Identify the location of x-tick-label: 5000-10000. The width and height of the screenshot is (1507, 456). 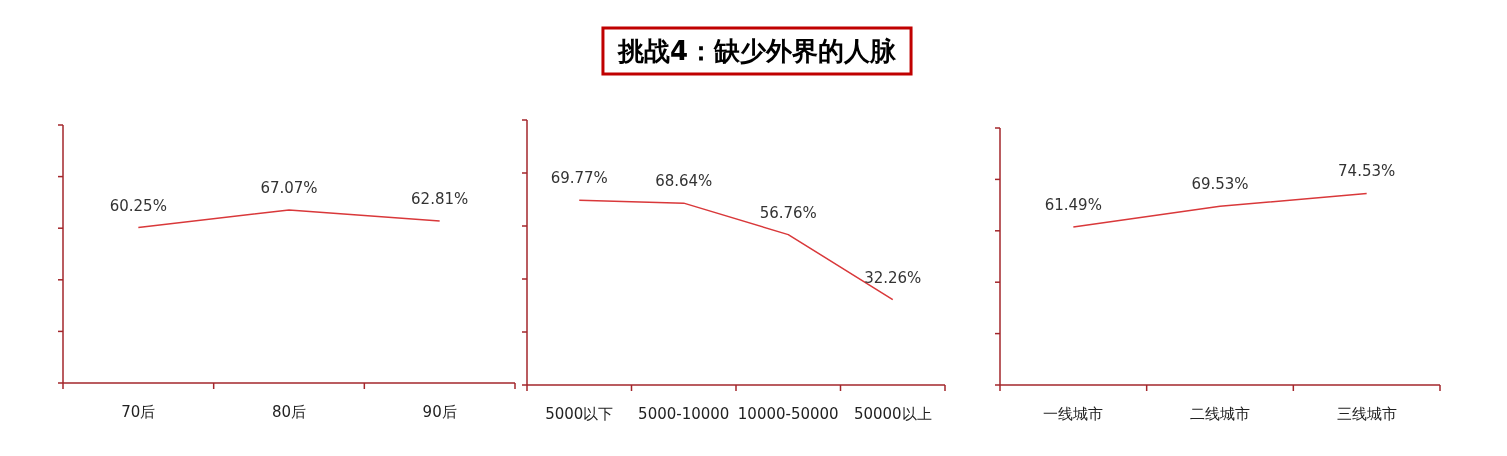
(684, 414).